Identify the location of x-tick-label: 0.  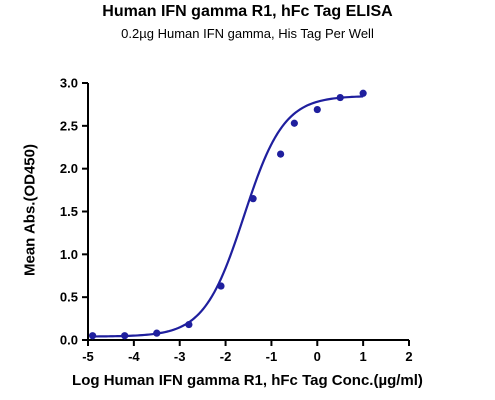
(317, 356).